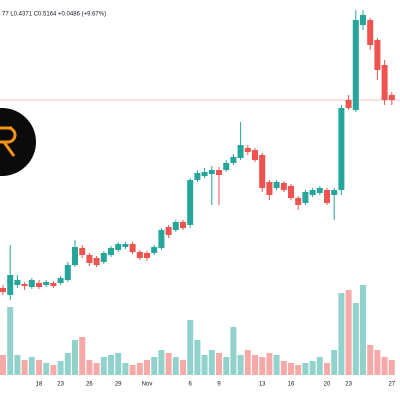 The height and width of the screenshot is (400, 400). Describe the element at coordinates (89, 385) in the screenshot. I see `x-tick-label: 26` at that location.